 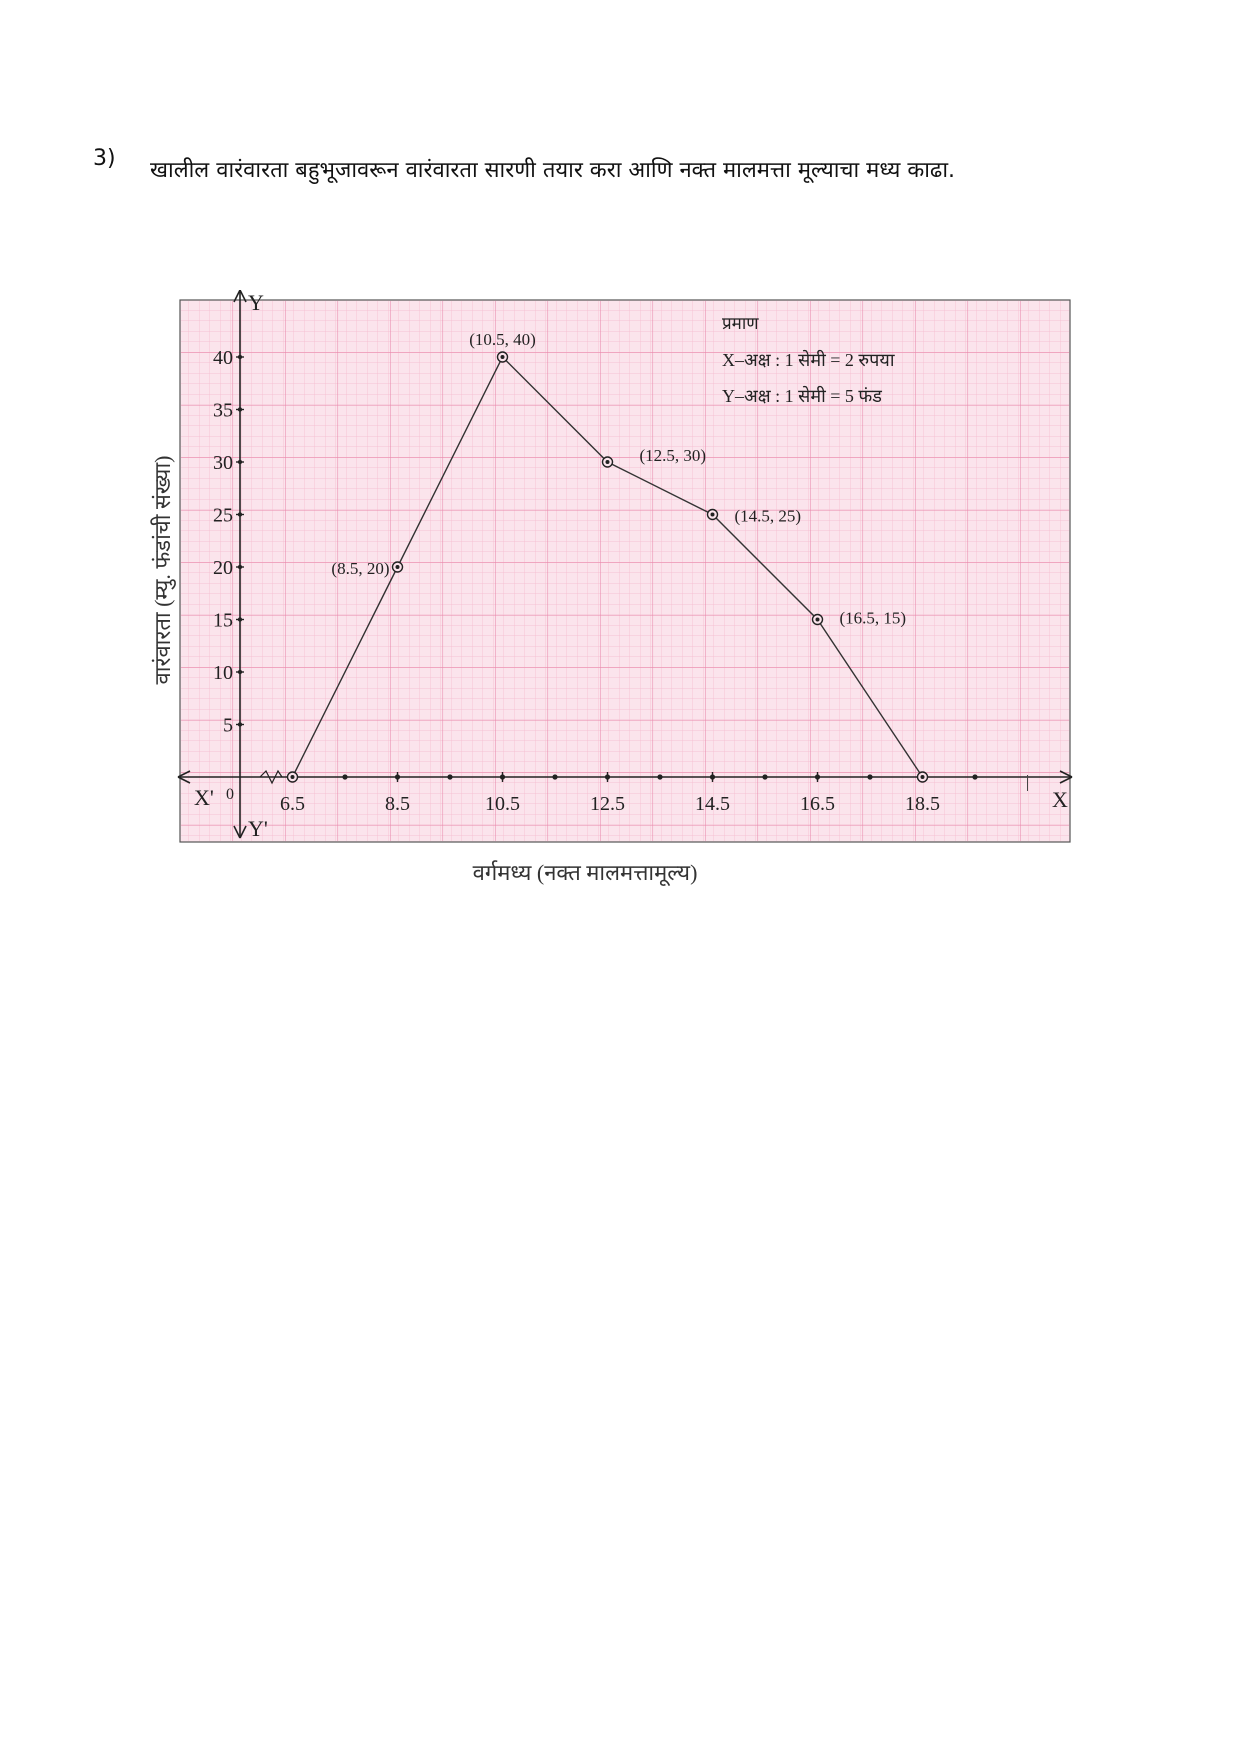 I want to click on x-axis-name: X, so click(x=1060, y=799).